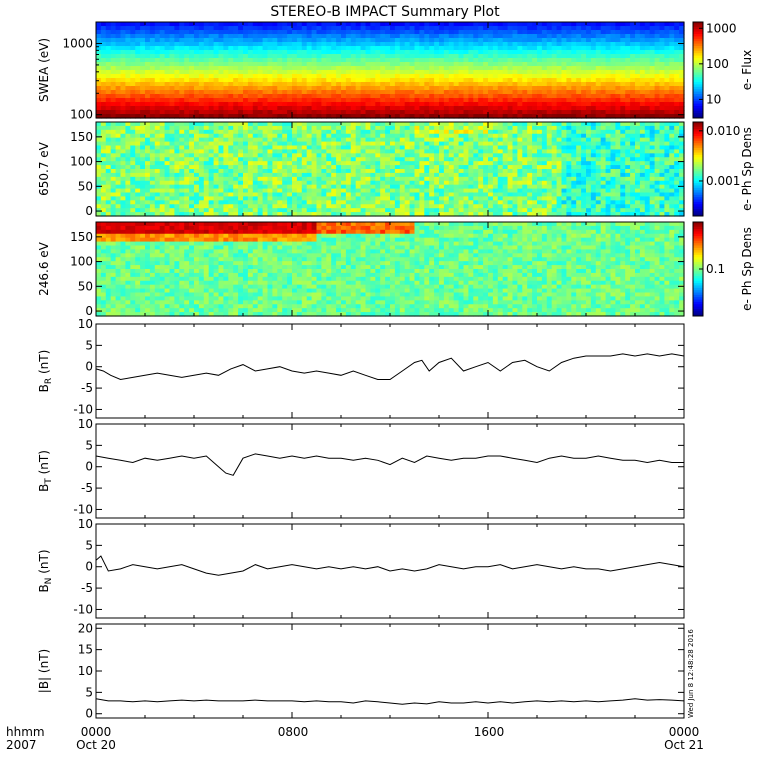 The image size is (780, 780). I want to click on swea-ylabel: SWEA (eV), so click(44, 70).